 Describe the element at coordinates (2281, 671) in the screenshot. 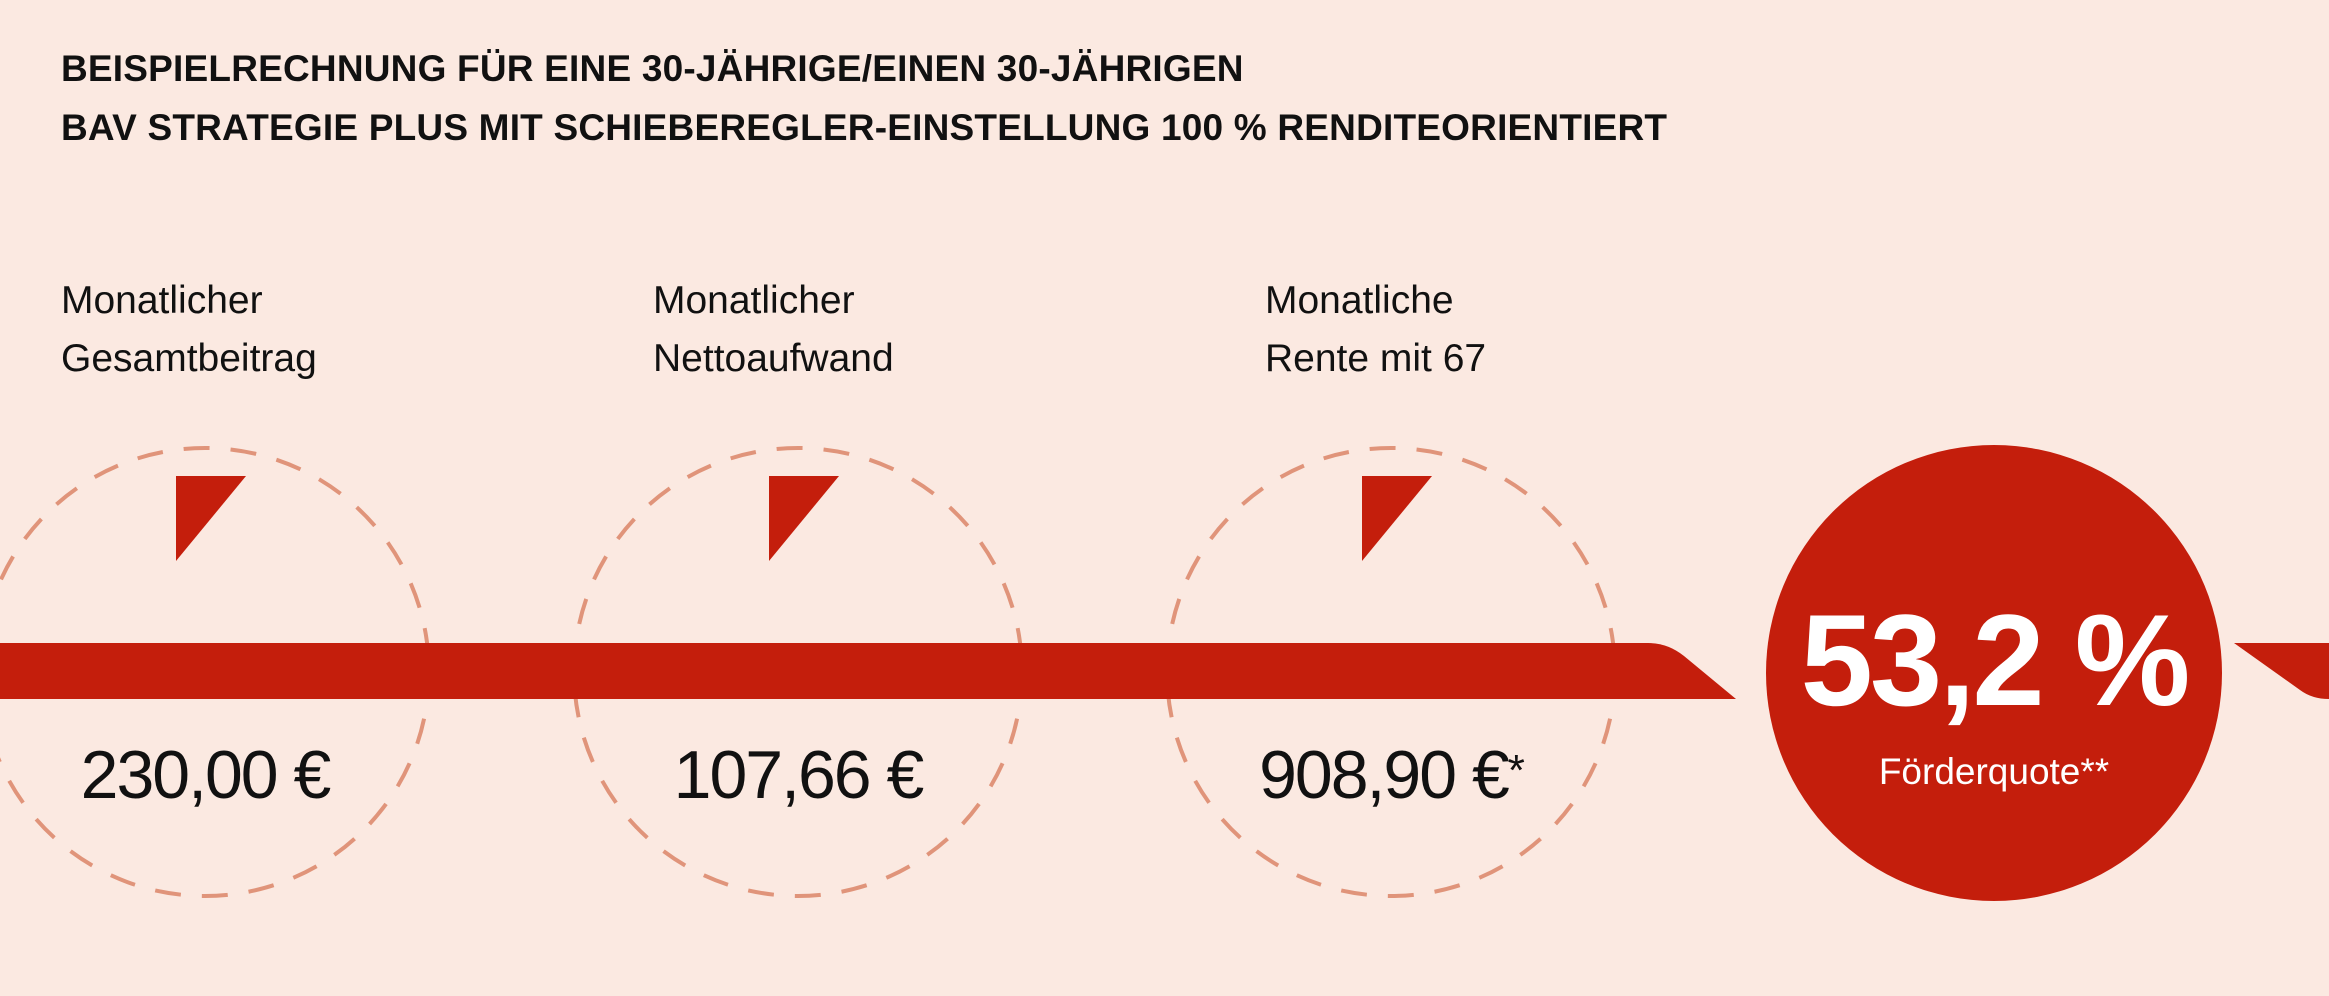

I see `progress-band-end` at that location.